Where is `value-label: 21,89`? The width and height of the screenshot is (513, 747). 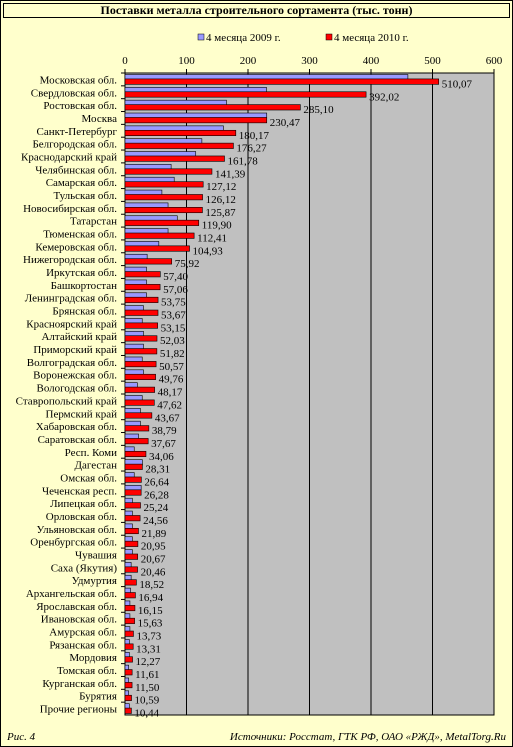 value-label: 21,89 is located at coordinates (153, 534).